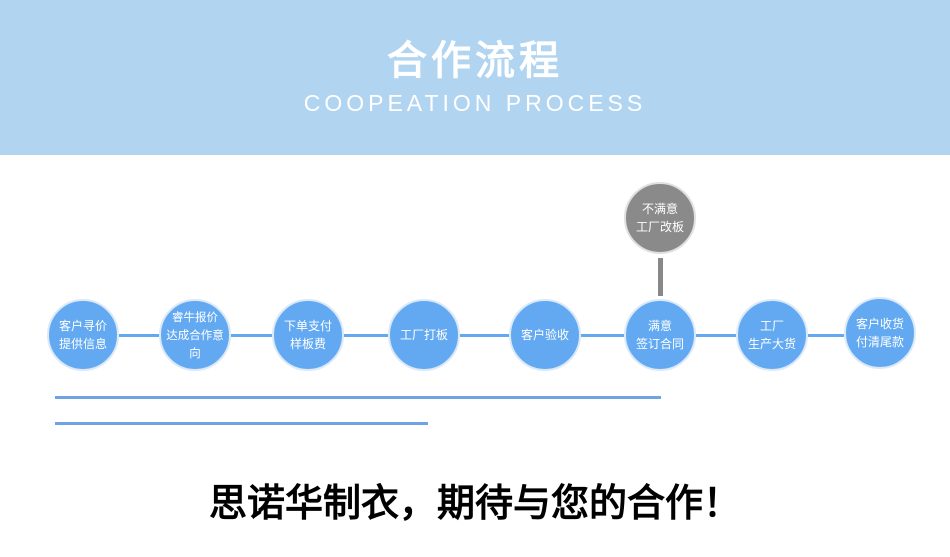 The width and height of the screenshot is (950, 557). What do you see at coordinates (879, 324) in the screenshot?
I see `step-line1: 客户收货` at bounding box center [879, 324].